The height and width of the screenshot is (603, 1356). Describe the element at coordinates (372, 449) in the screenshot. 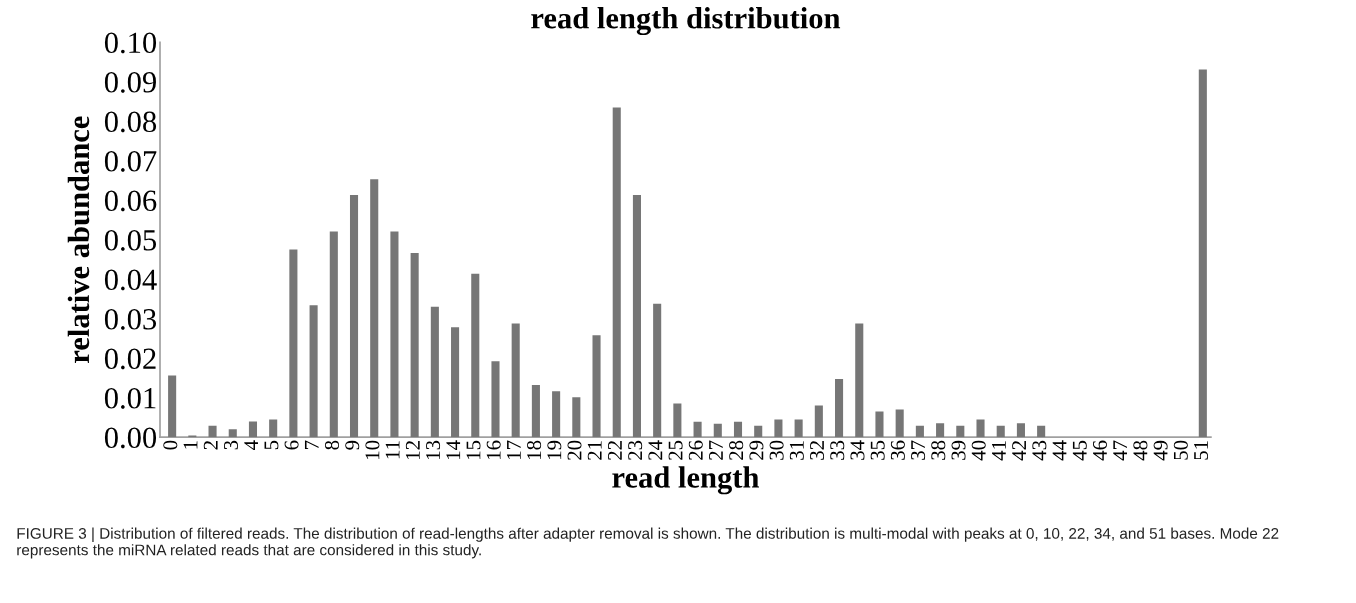

I see `x-tick-label: 10` at that location.